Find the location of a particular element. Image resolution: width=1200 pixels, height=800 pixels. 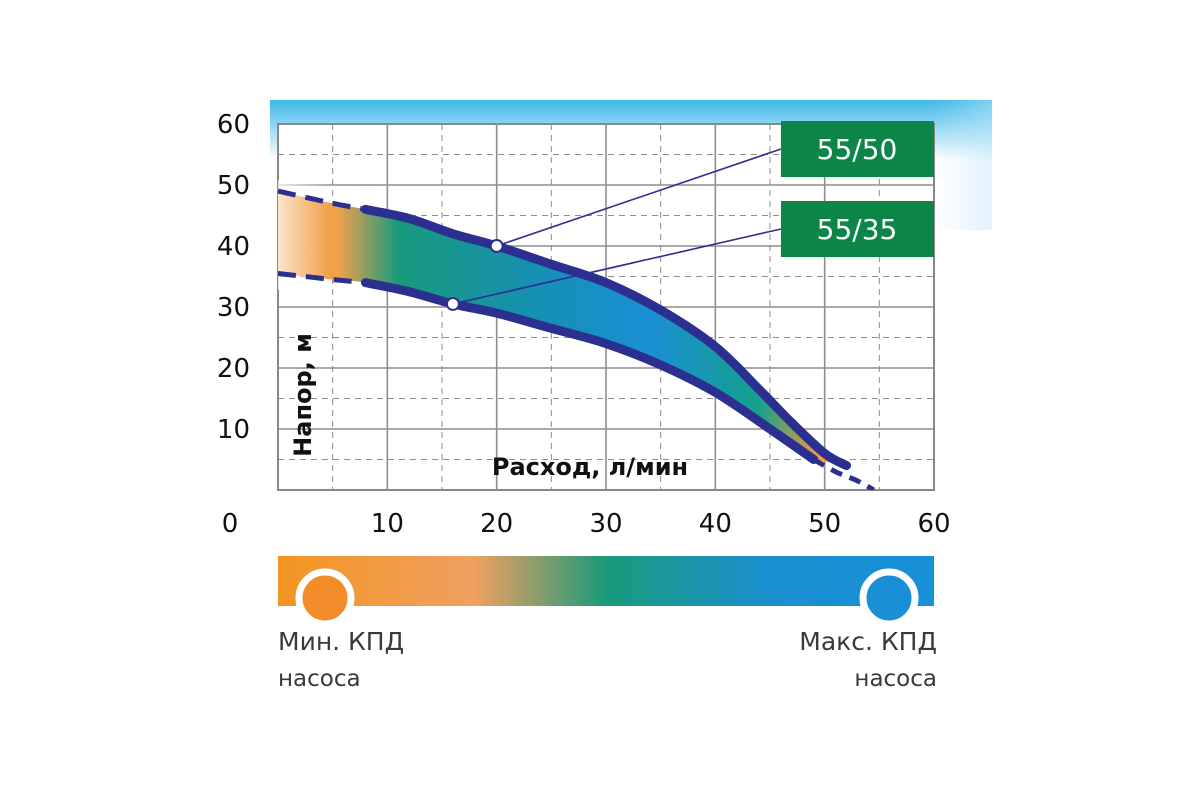

y-axis-ticks: 10 20 30 40 50 60 is located at coordinates (233, 277).